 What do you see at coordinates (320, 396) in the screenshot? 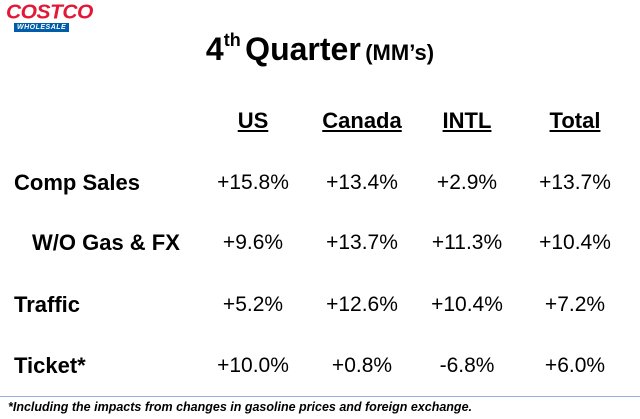
I see `divider` at bounding box center [320, 396].